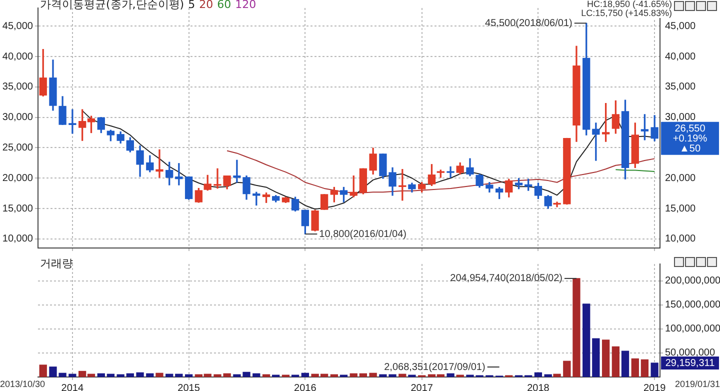 The image size is (720, 391). Describe the element at coordinates (692, 305) in the screenshot. I see `y-tick-label: 150,000,000` at that location.